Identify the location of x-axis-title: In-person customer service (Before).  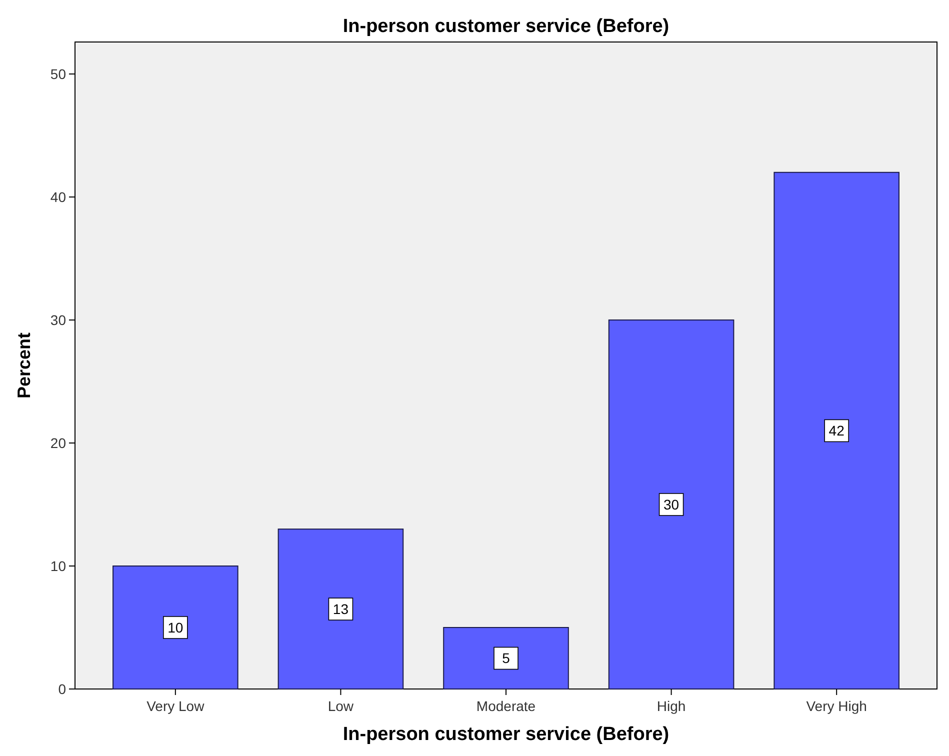
(506, 734).